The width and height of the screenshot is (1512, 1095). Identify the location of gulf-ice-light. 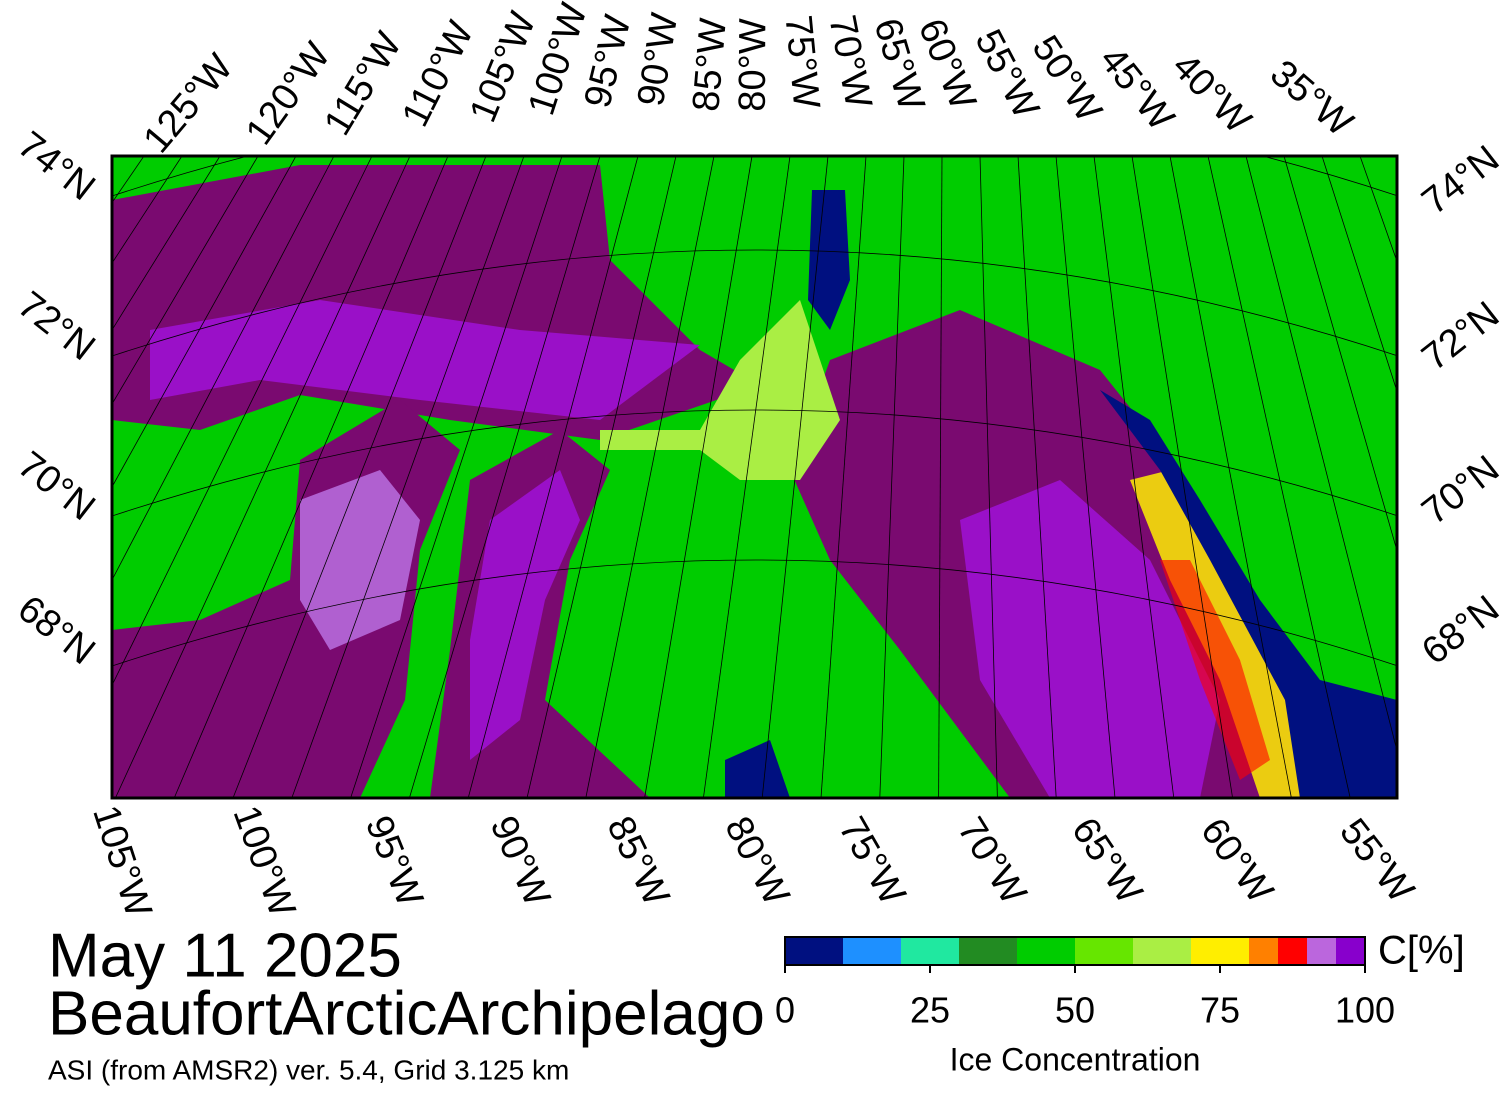
(360, 560).